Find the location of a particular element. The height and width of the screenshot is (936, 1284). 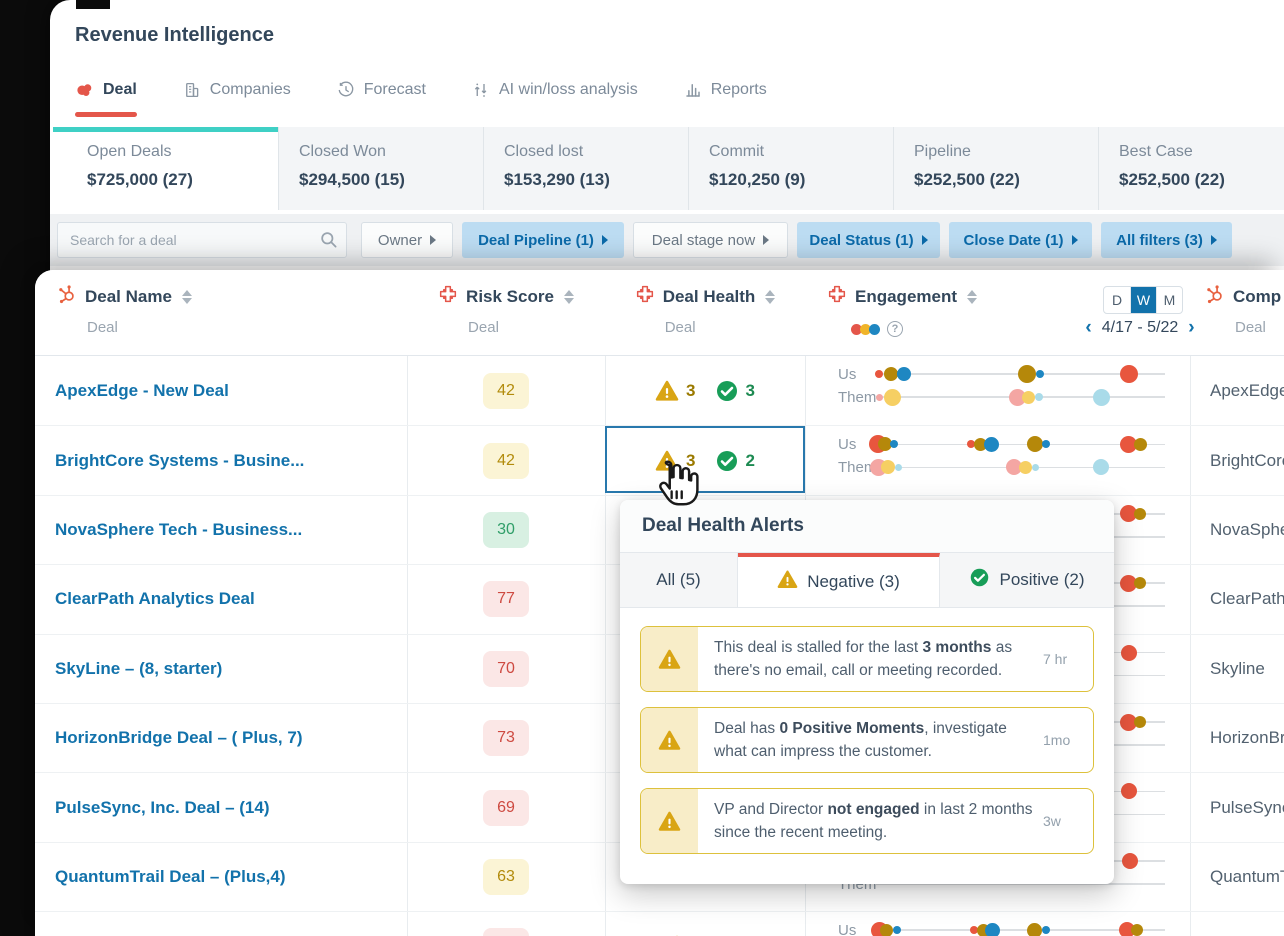

popup-title: Deal Health Alerts is located at coordinates (867, 526).